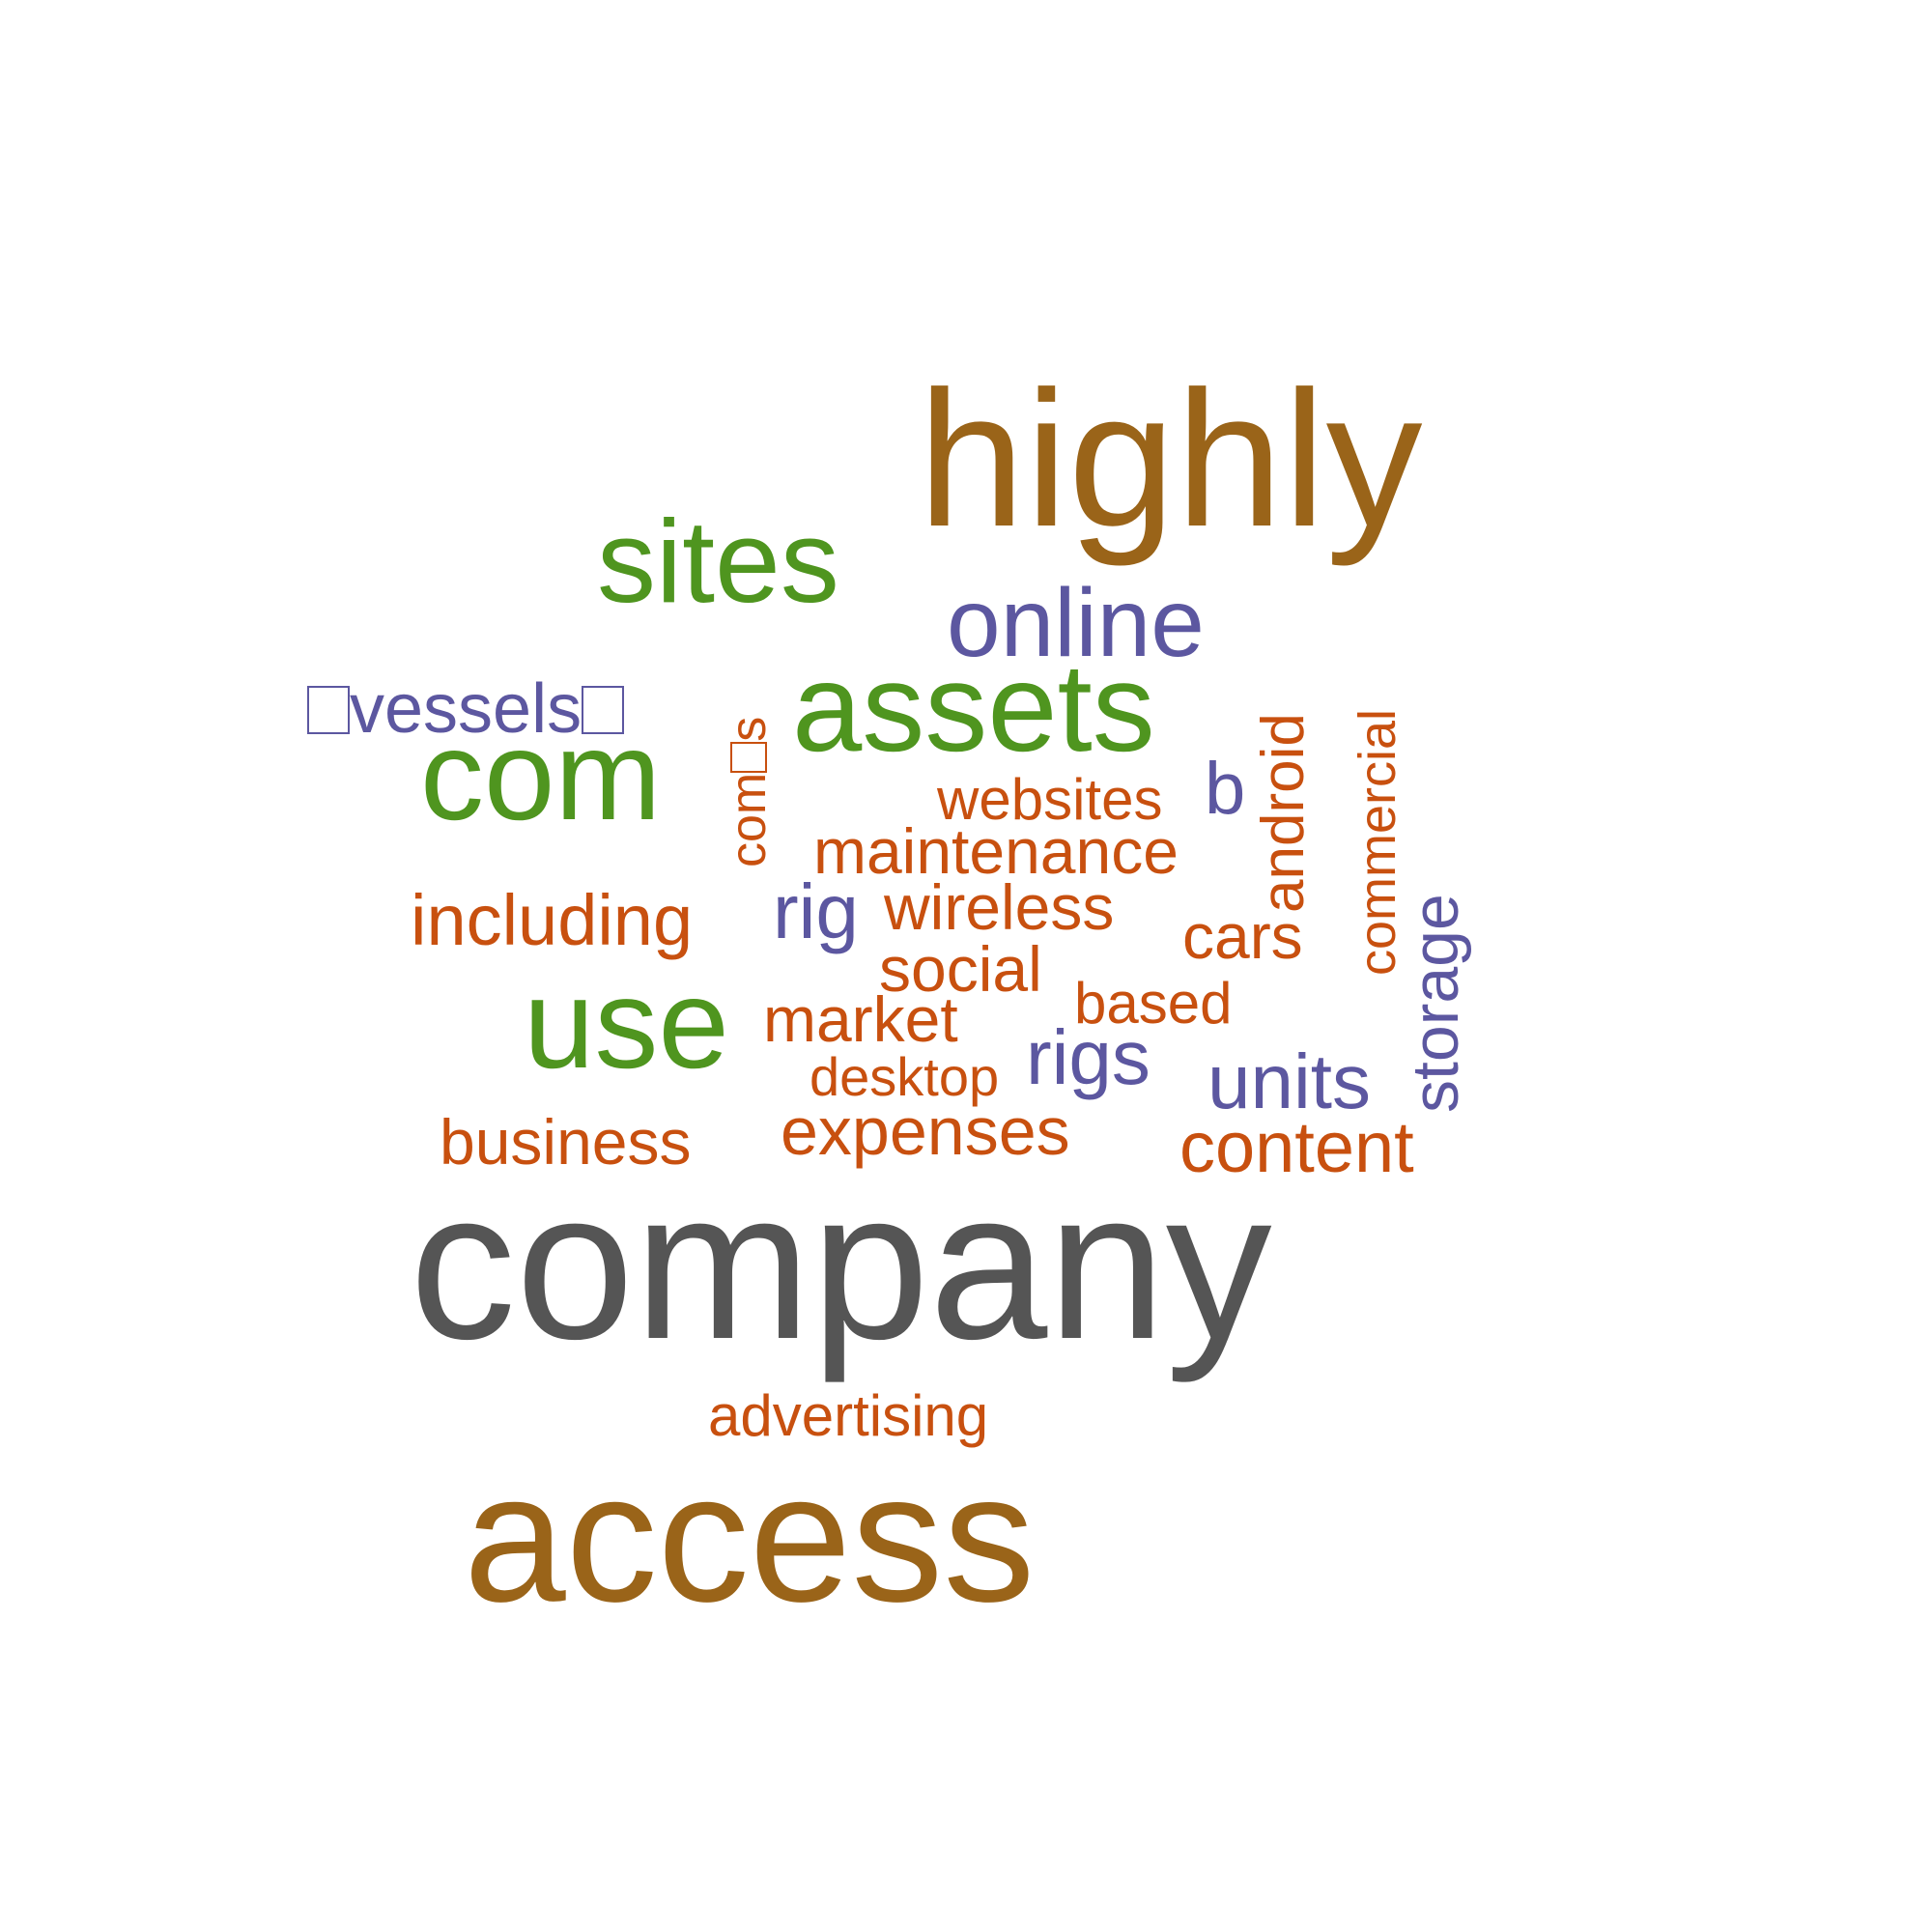 This screenshot has height=1932, width=1932. I want to click on word-storage: storage, so click(1435, 1003).